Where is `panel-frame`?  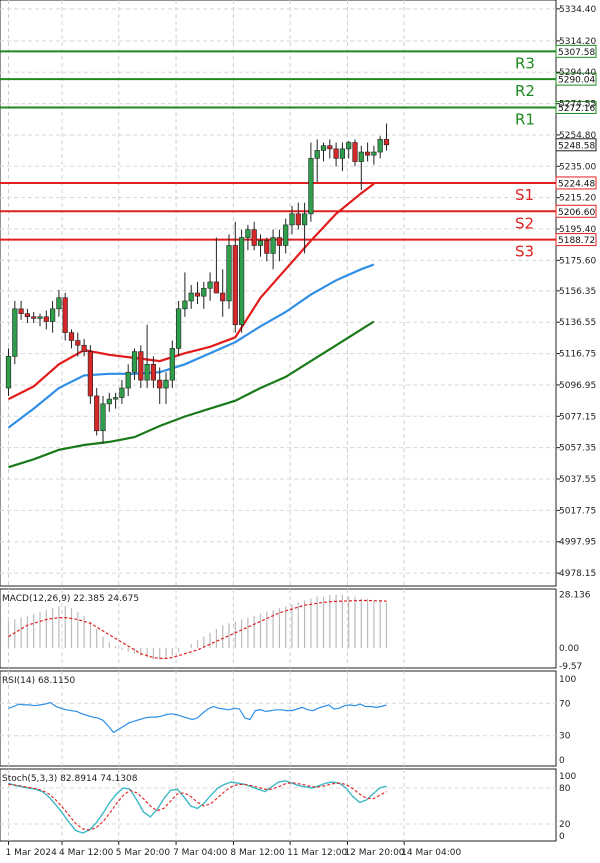
panel-frame is located at coordinates (278, 628).